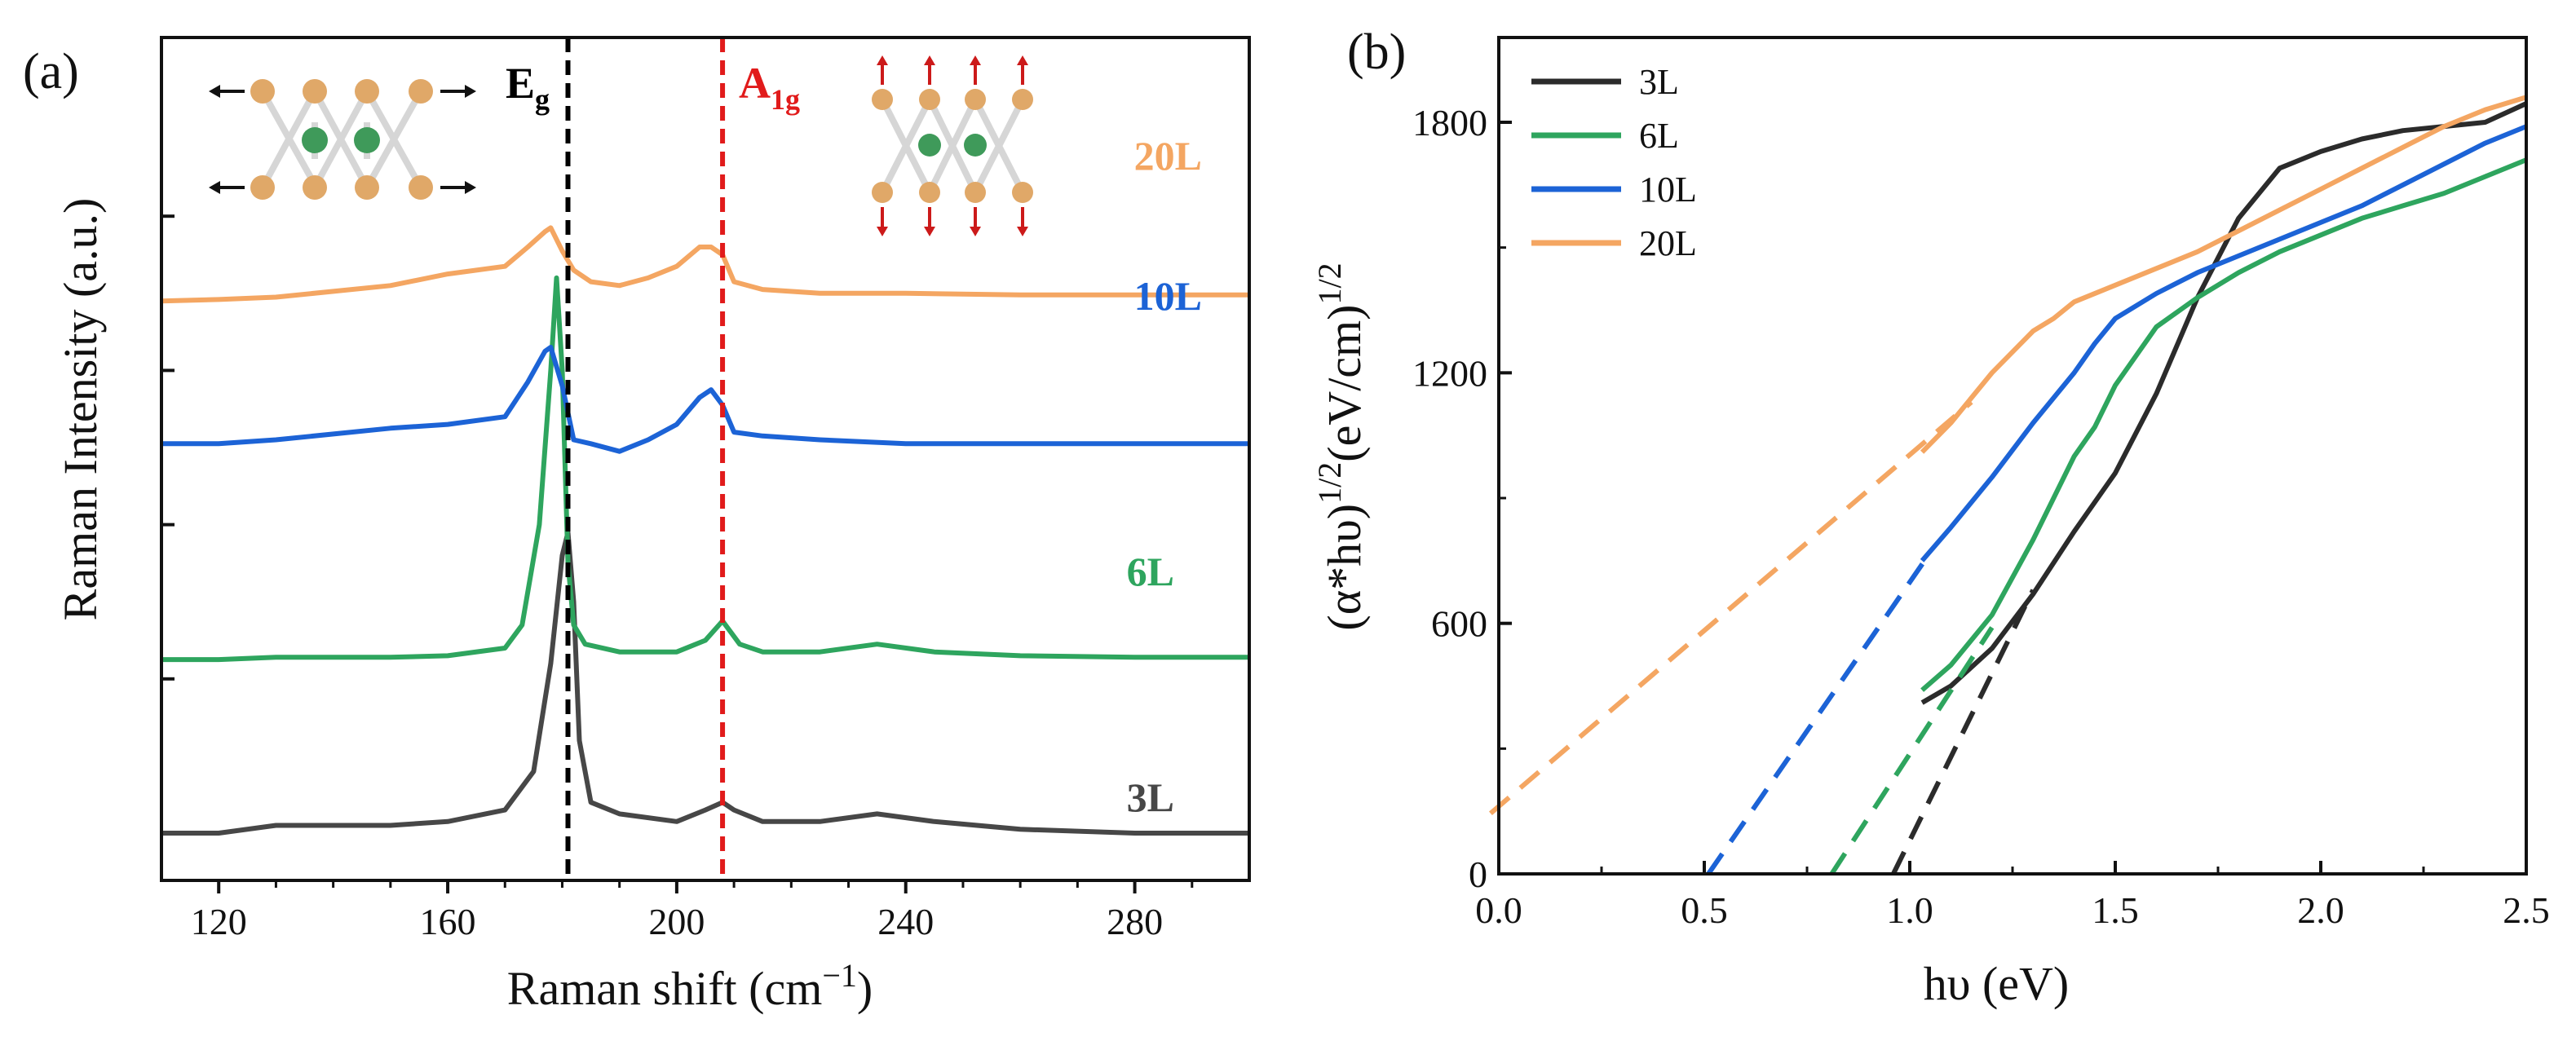  I want to click on x-tick-label-a: 240, so click(905, 921).